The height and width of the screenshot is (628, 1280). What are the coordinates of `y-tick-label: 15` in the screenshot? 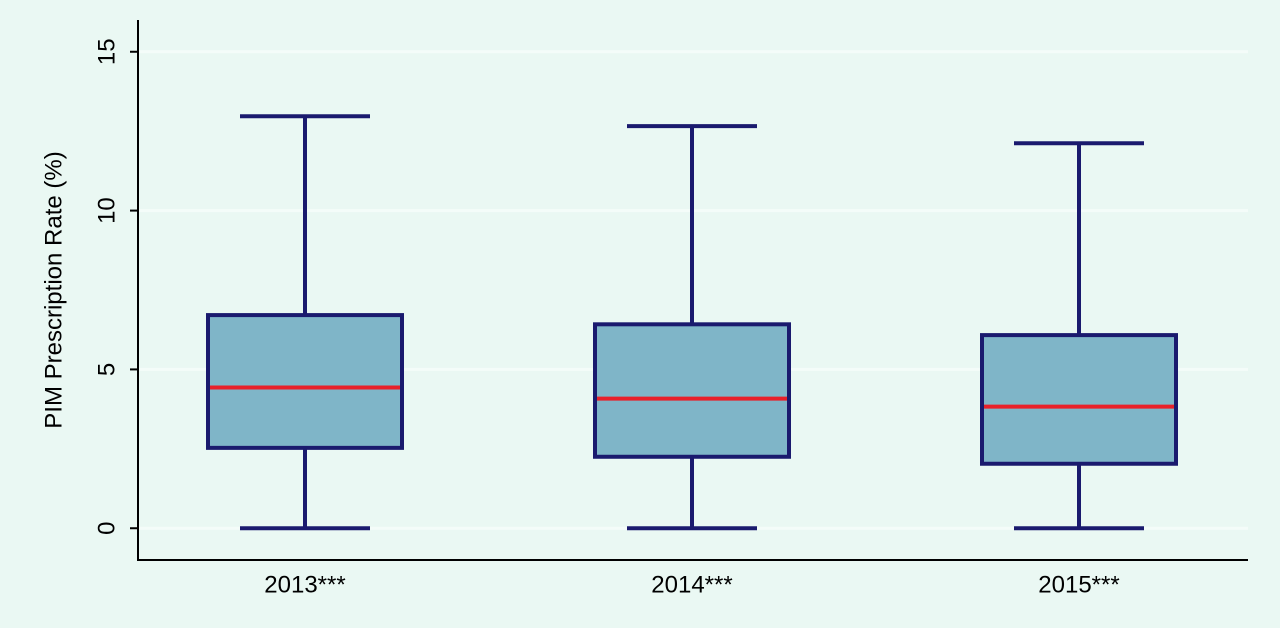 It's located at (106, 51).